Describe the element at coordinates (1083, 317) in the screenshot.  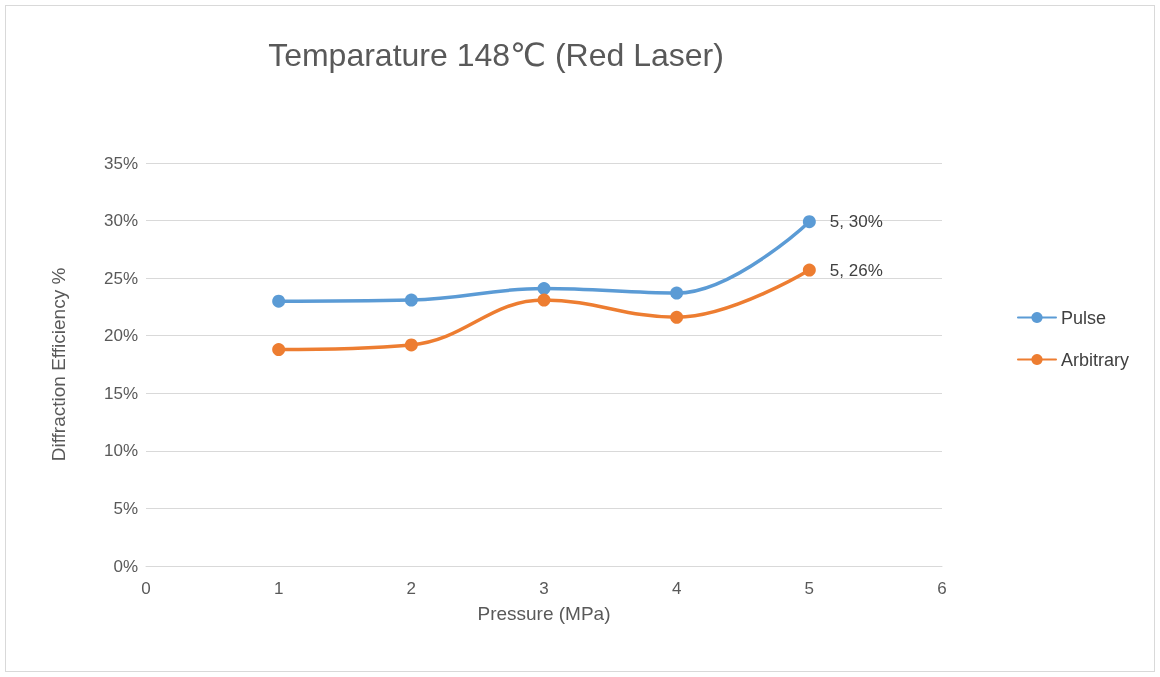
I see `legend-label: Pulse` at that location.